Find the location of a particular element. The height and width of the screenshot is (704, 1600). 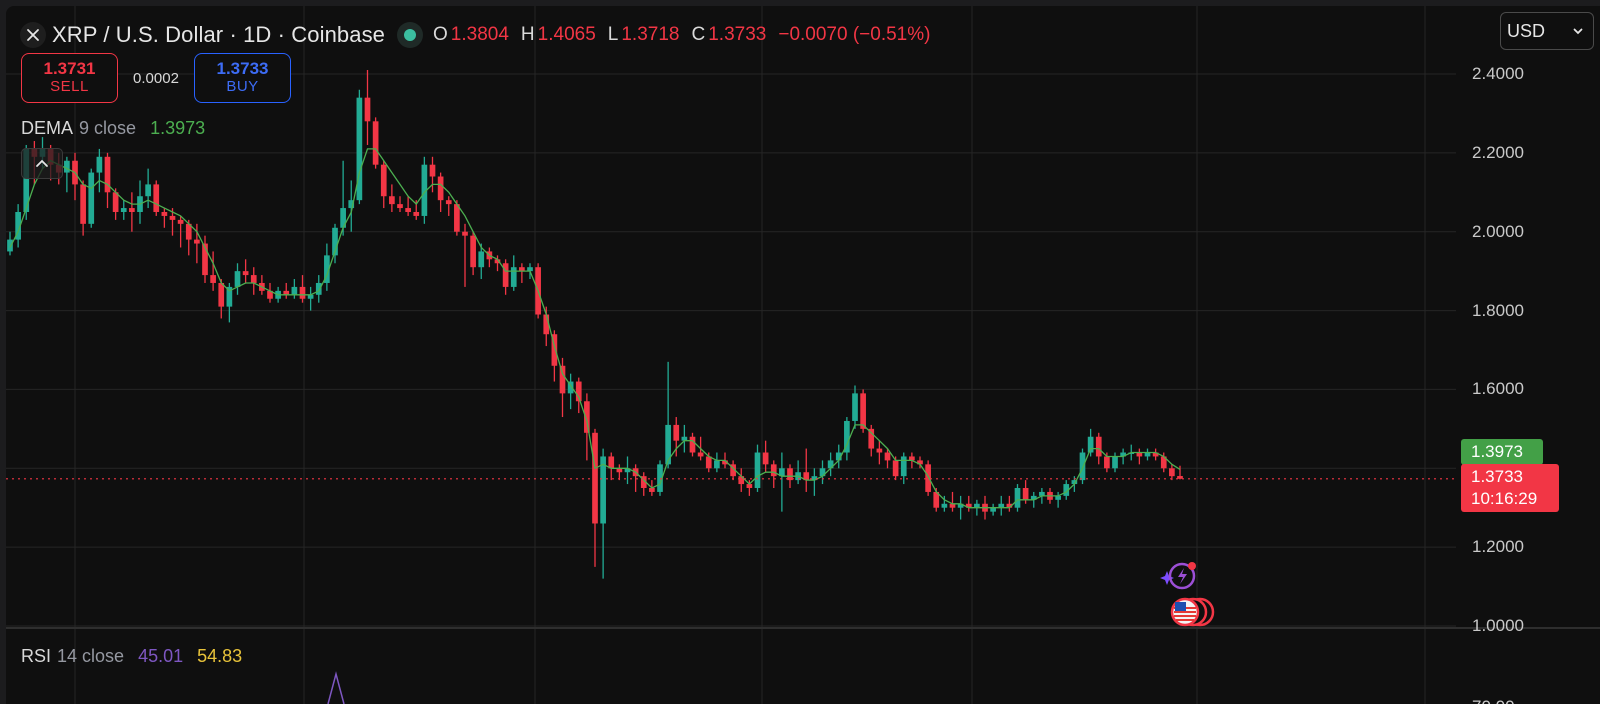

sell-button: 1.3731 SELL is located at coordinates (69, 78).